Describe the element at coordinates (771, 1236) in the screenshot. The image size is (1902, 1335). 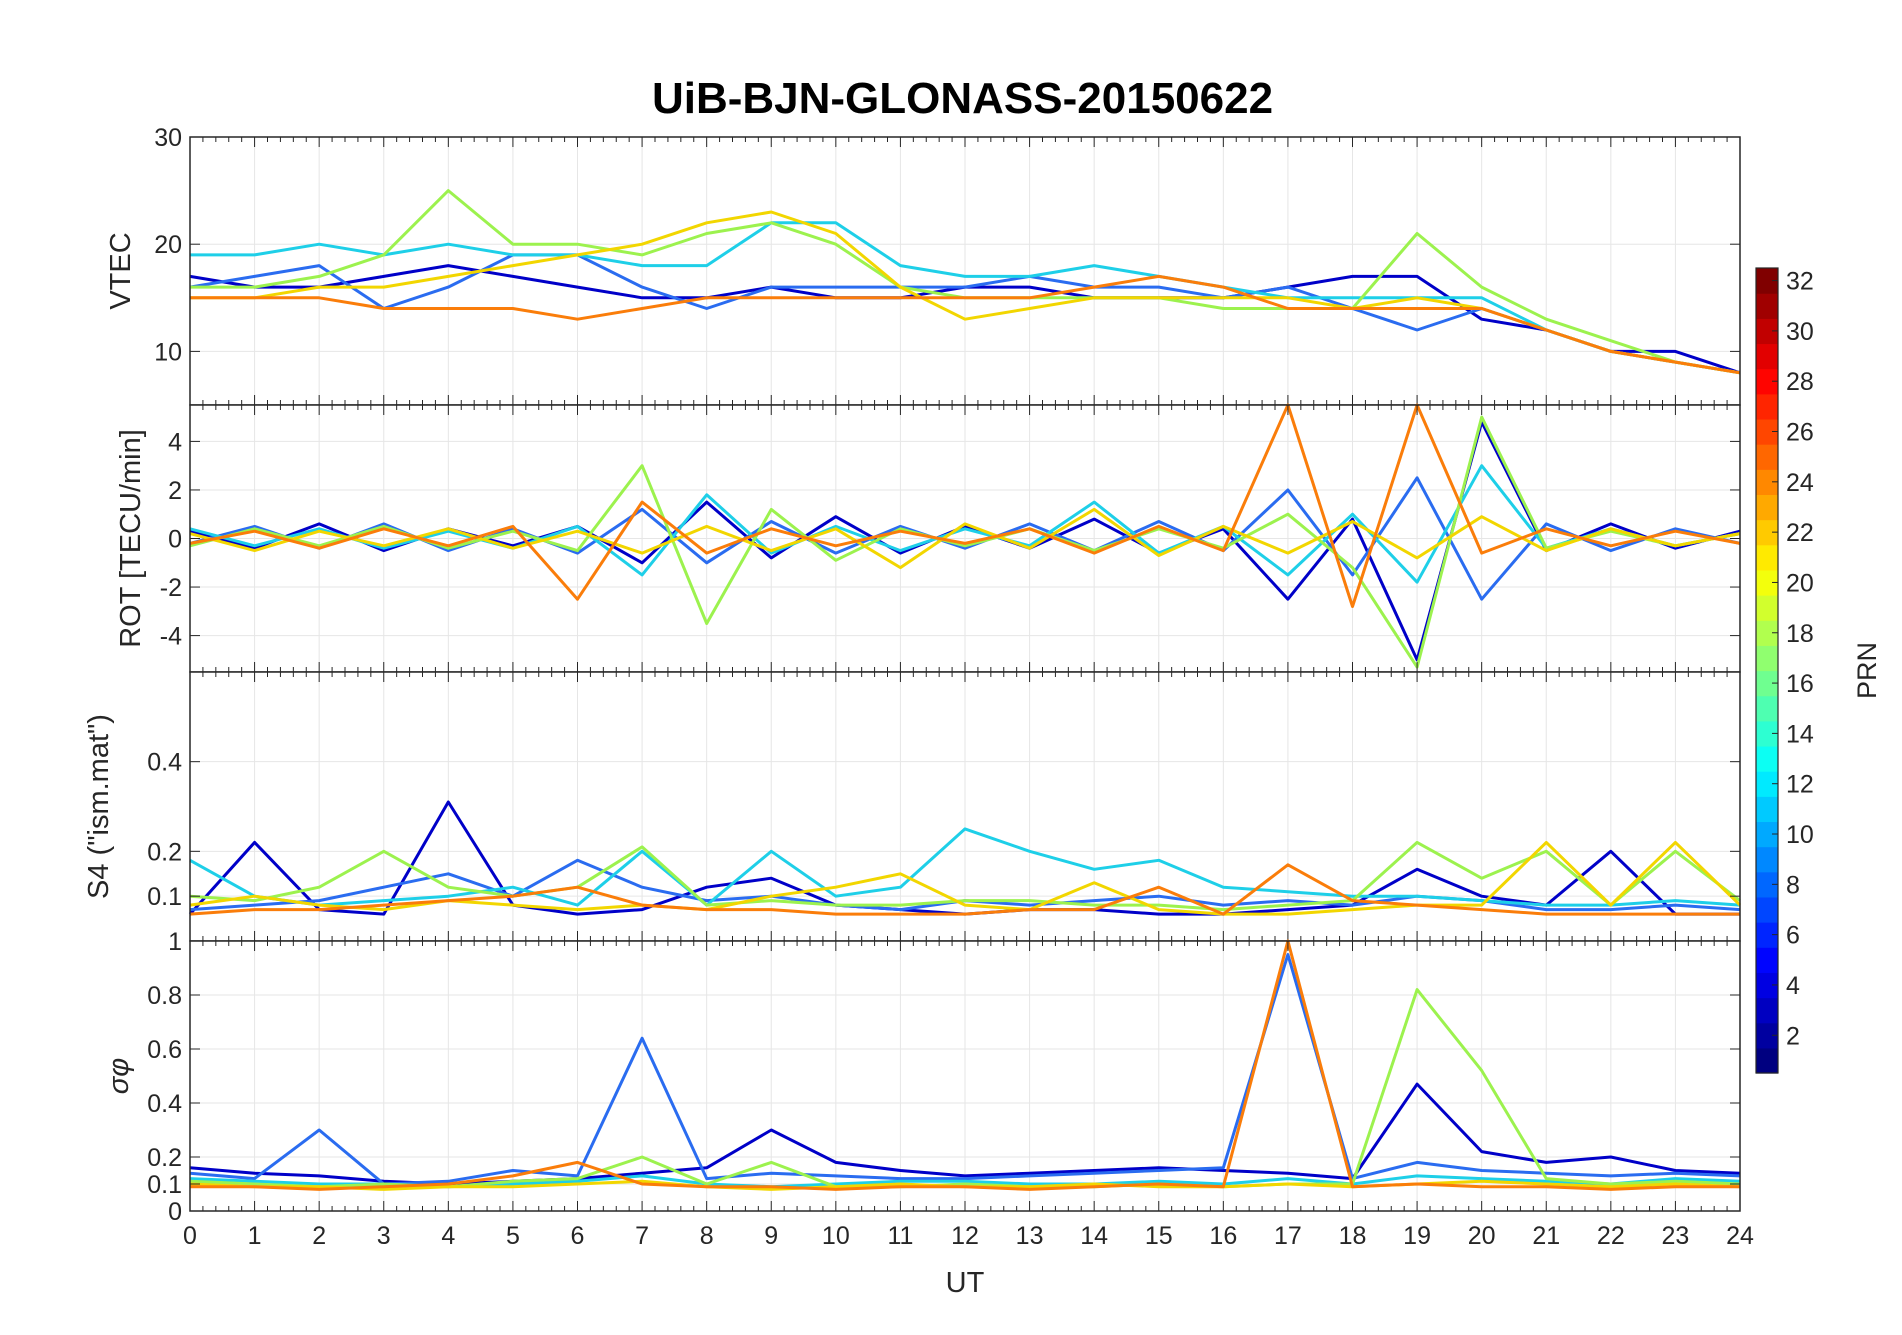
I see `x-tick-label: 9` at that location.